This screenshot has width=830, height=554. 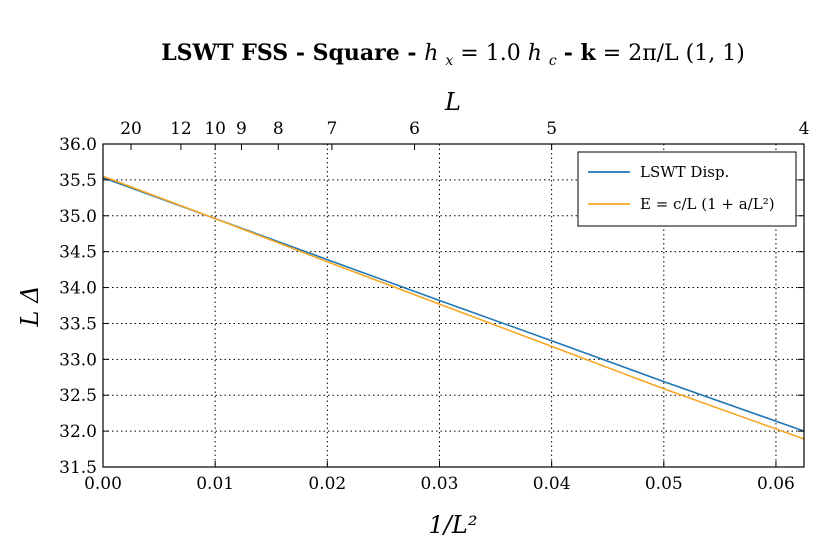 I want to click on legend: LSWT Disp. E = c/L (1 + a/L²), so click(x=687, y=189).